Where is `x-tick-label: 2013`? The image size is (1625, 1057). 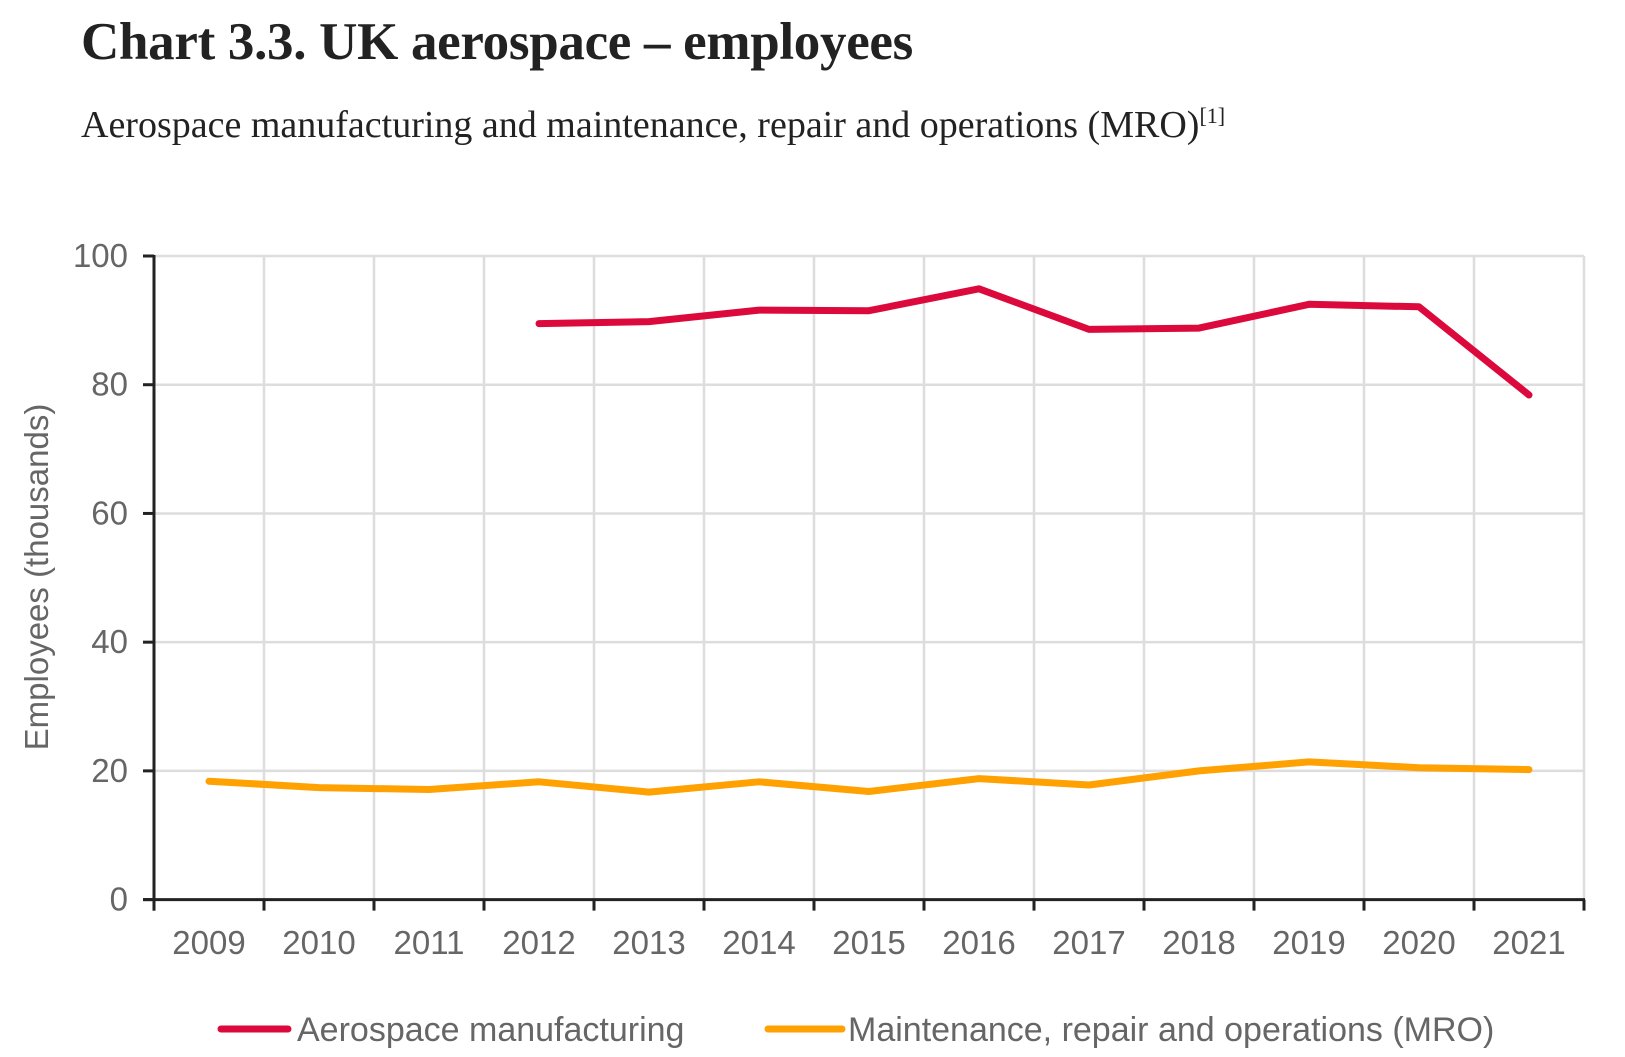 x-tick-label: 2013 is located at coordinates (648, 942).